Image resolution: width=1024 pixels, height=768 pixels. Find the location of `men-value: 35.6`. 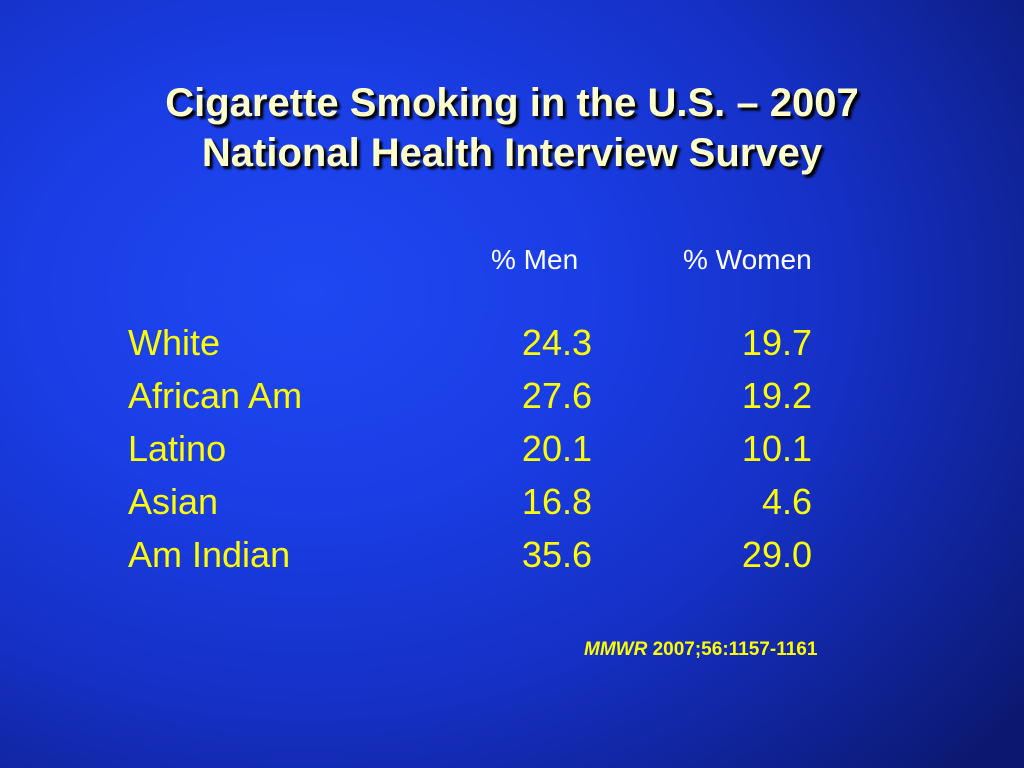

men-value: 35.6 is located at coordinates (556, 554).